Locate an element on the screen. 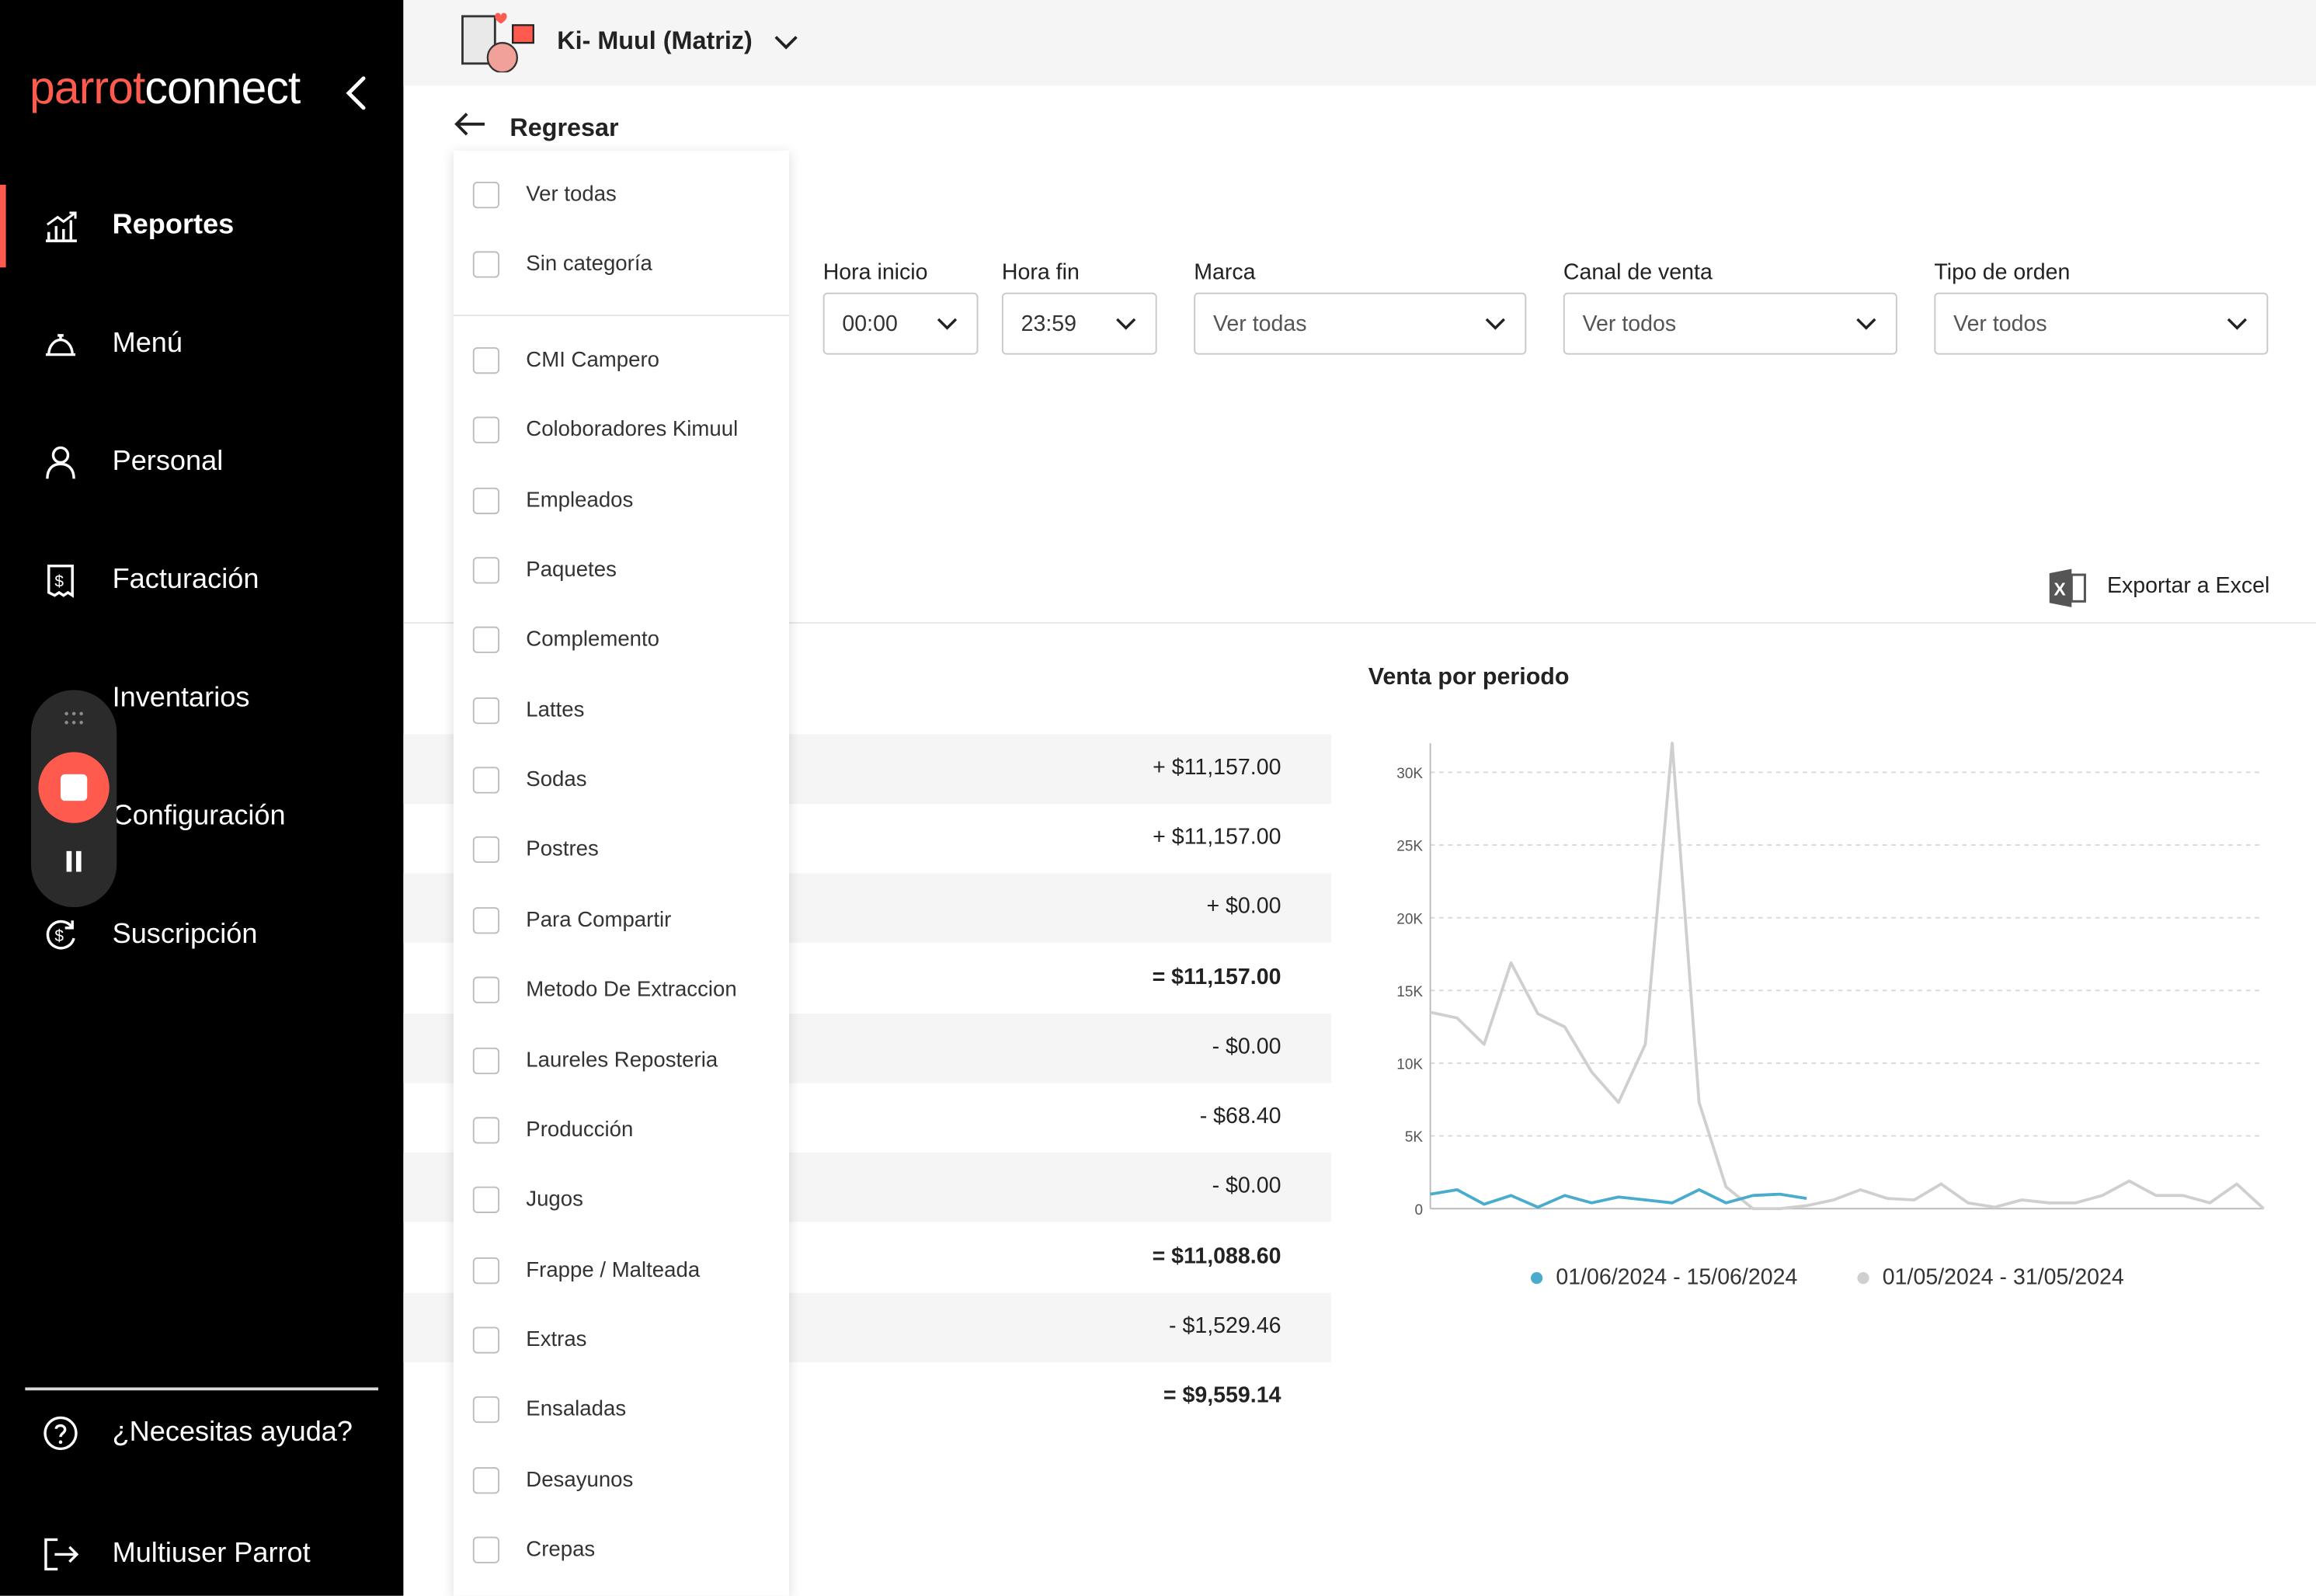 The height and width of the screenshot is (1596, 2316). y-tick-label: 5K is located at coordinates (1414, 1137).